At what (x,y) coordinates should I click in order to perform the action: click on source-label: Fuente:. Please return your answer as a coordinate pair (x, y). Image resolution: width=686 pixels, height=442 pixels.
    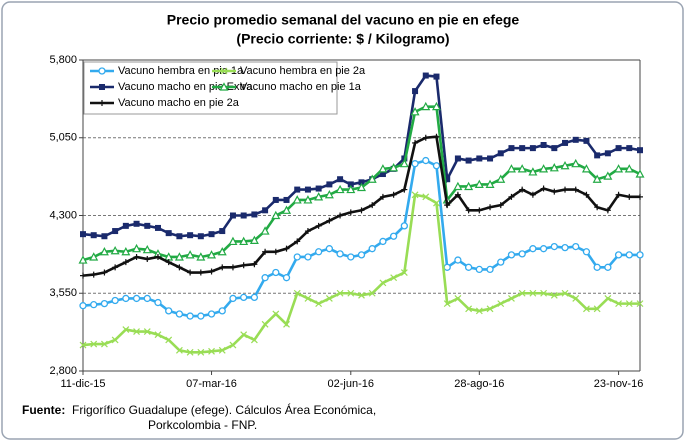
    Looking at the image, I should click on (43, 410).